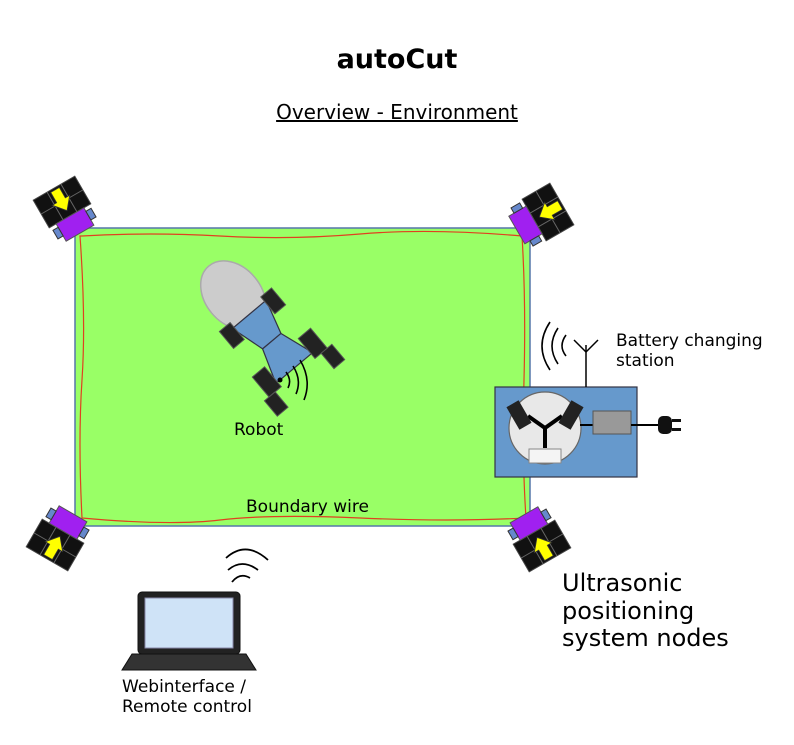  Describe the element at coordinates (397, 59) in the screenshot. I see `diagram-title: autoCut` at that location.